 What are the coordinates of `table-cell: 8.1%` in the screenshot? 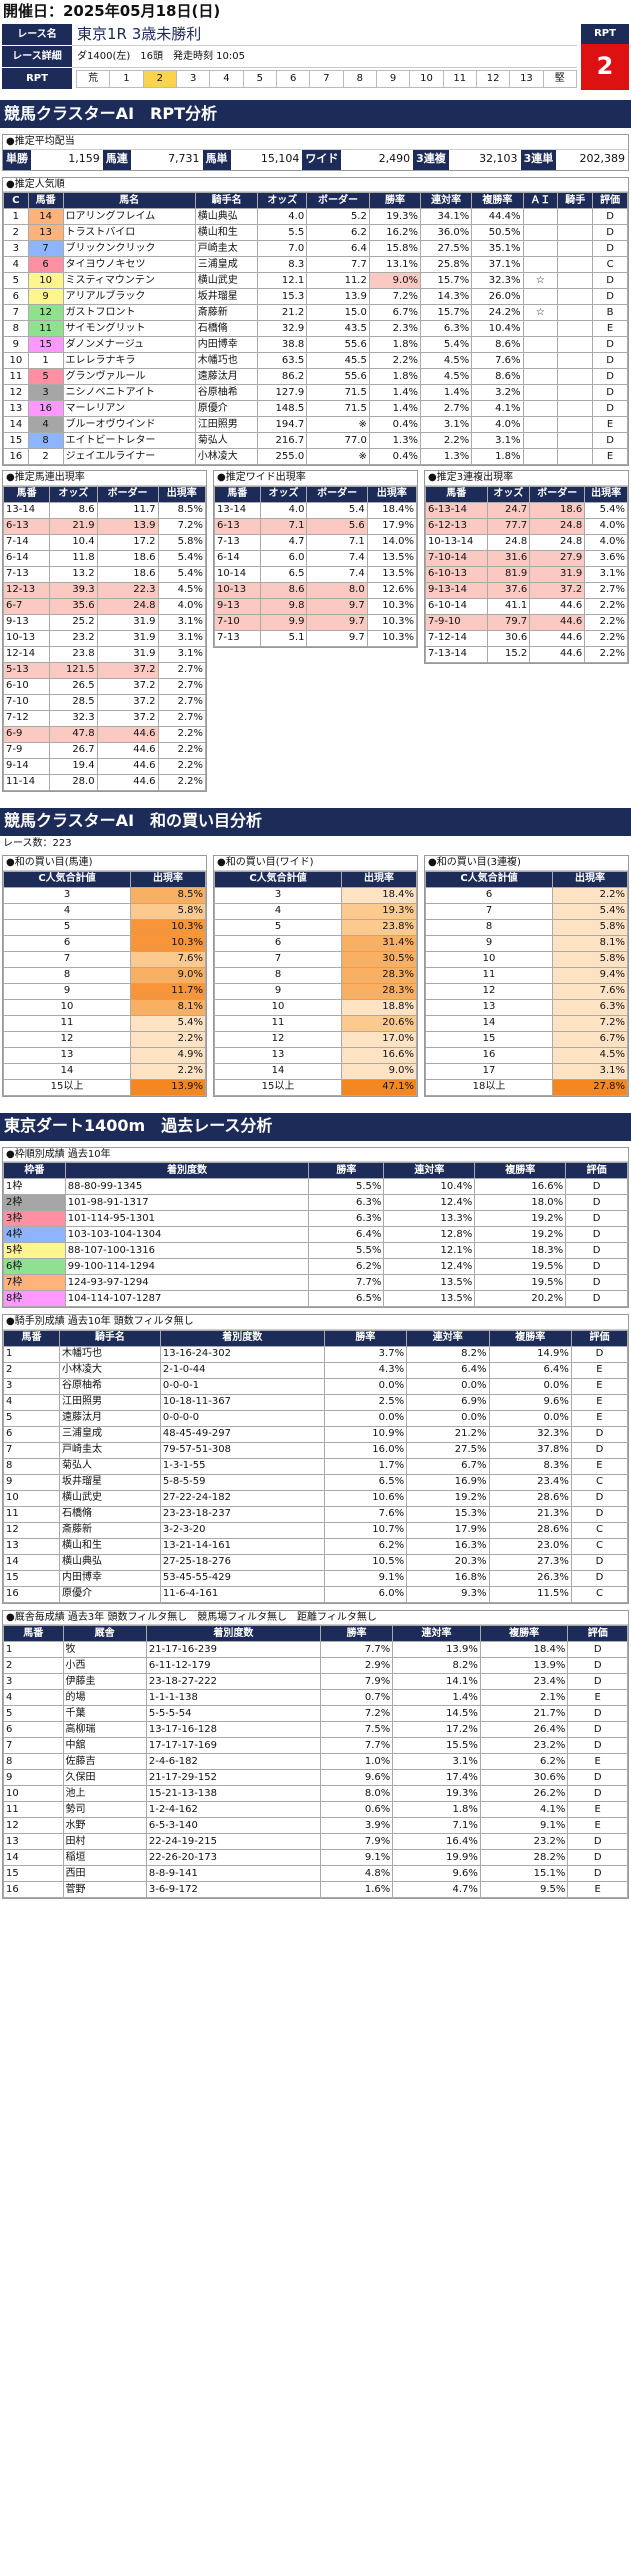 It's located at (590, 943).